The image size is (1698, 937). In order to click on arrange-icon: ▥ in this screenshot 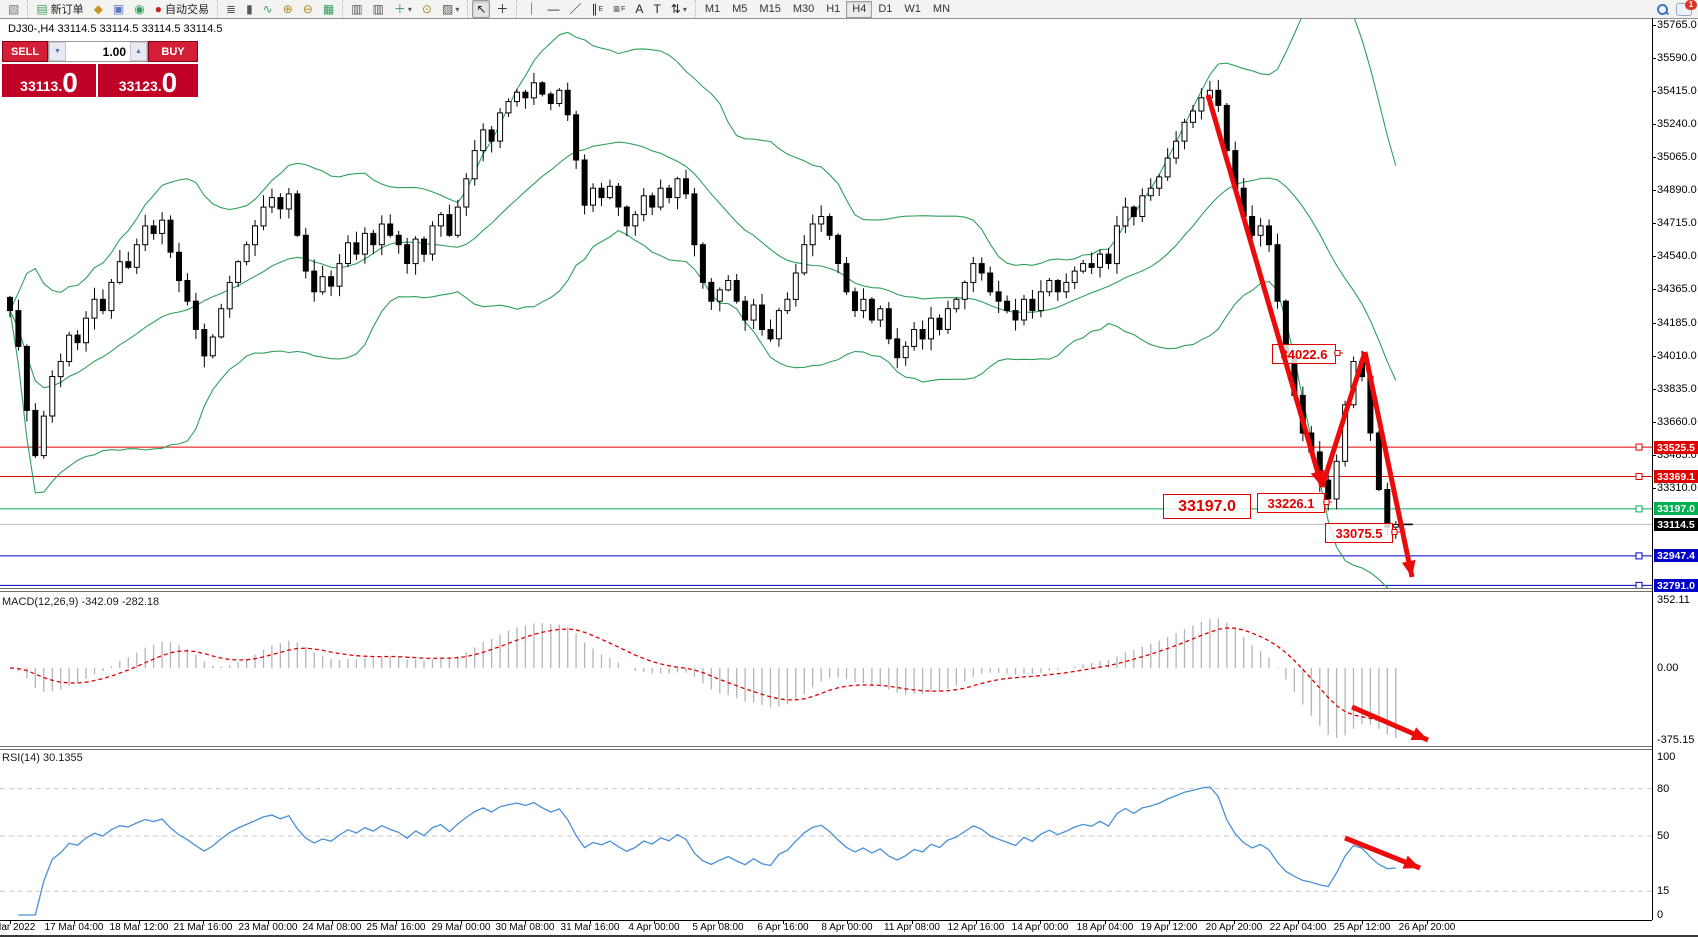, I will do `click(378, 9)`.